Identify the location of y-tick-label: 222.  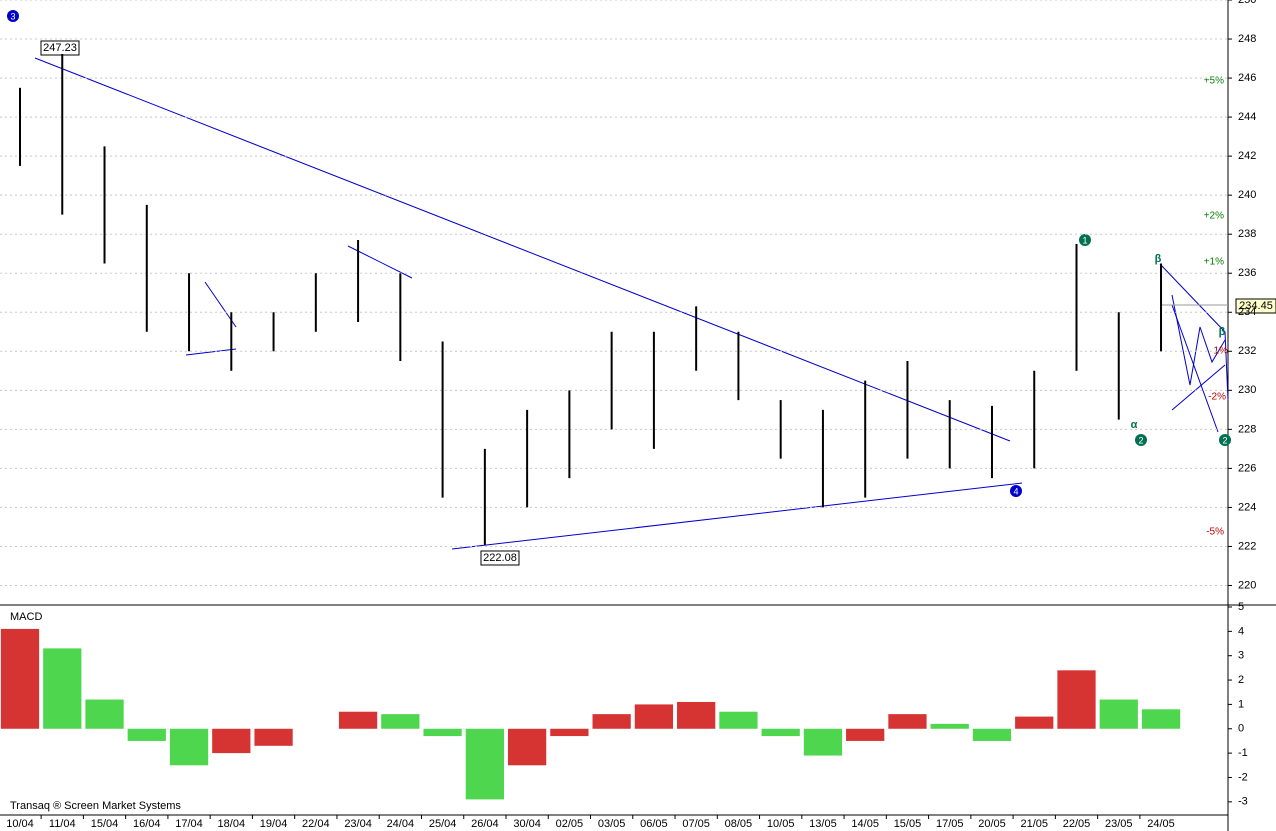
(1247, 546).